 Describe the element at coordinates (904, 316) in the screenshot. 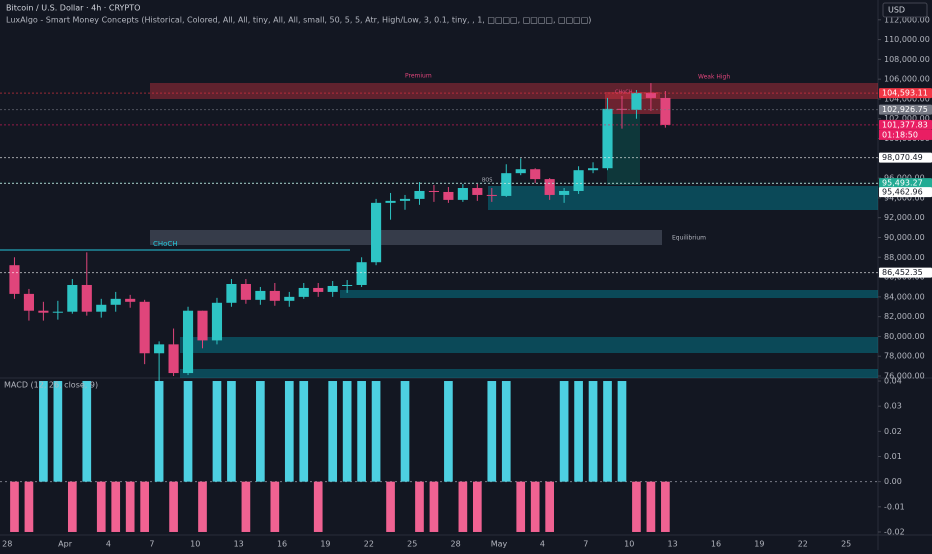

I see `y-tick-label: 82,000.00` at that location.